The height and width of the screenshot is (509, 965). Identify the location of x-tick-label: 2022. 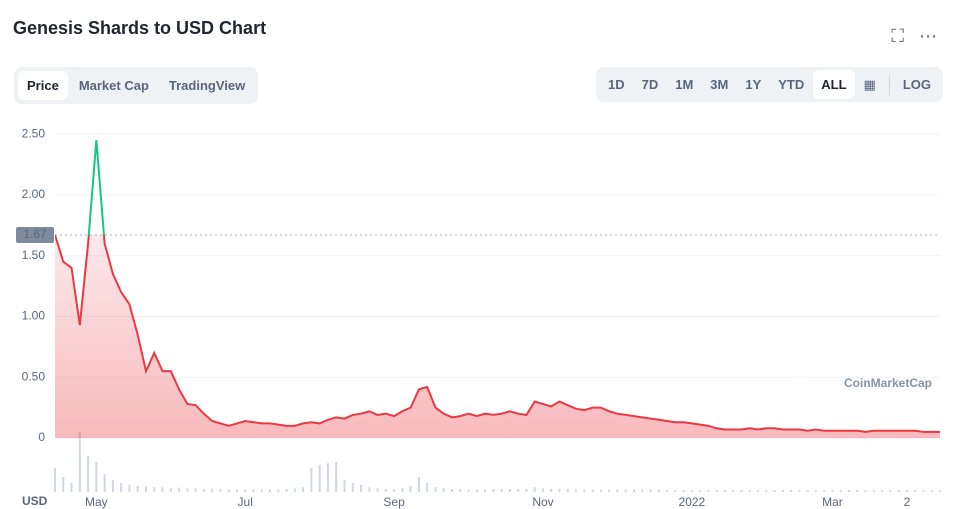
(692, 502).